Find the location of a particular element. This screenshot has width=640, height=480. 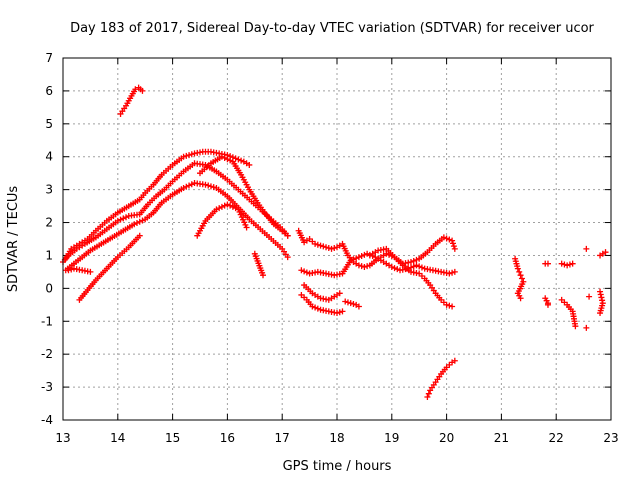

series-track-m is located at coordinates (352, 304).